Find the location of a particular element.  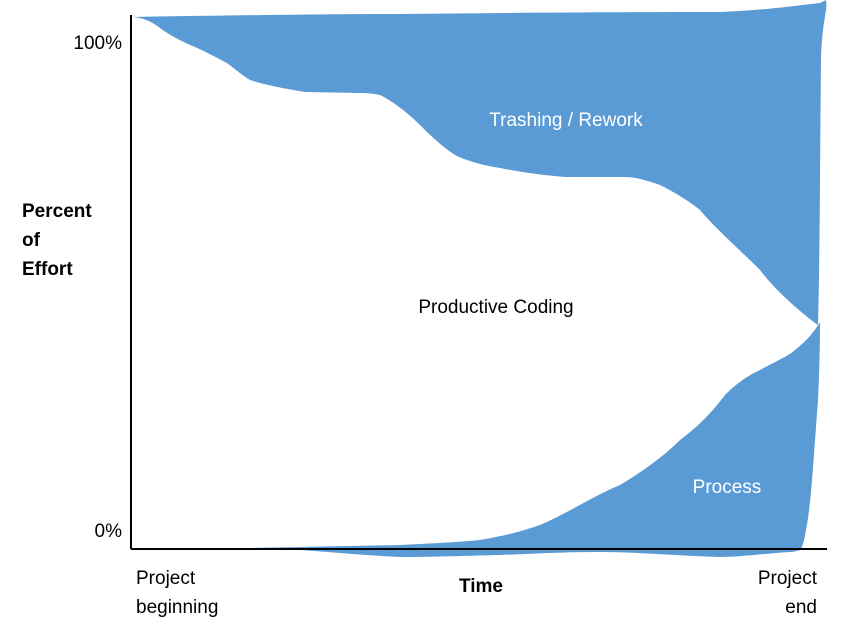

x-start-label: beginning is located at coordinates (177, 607).